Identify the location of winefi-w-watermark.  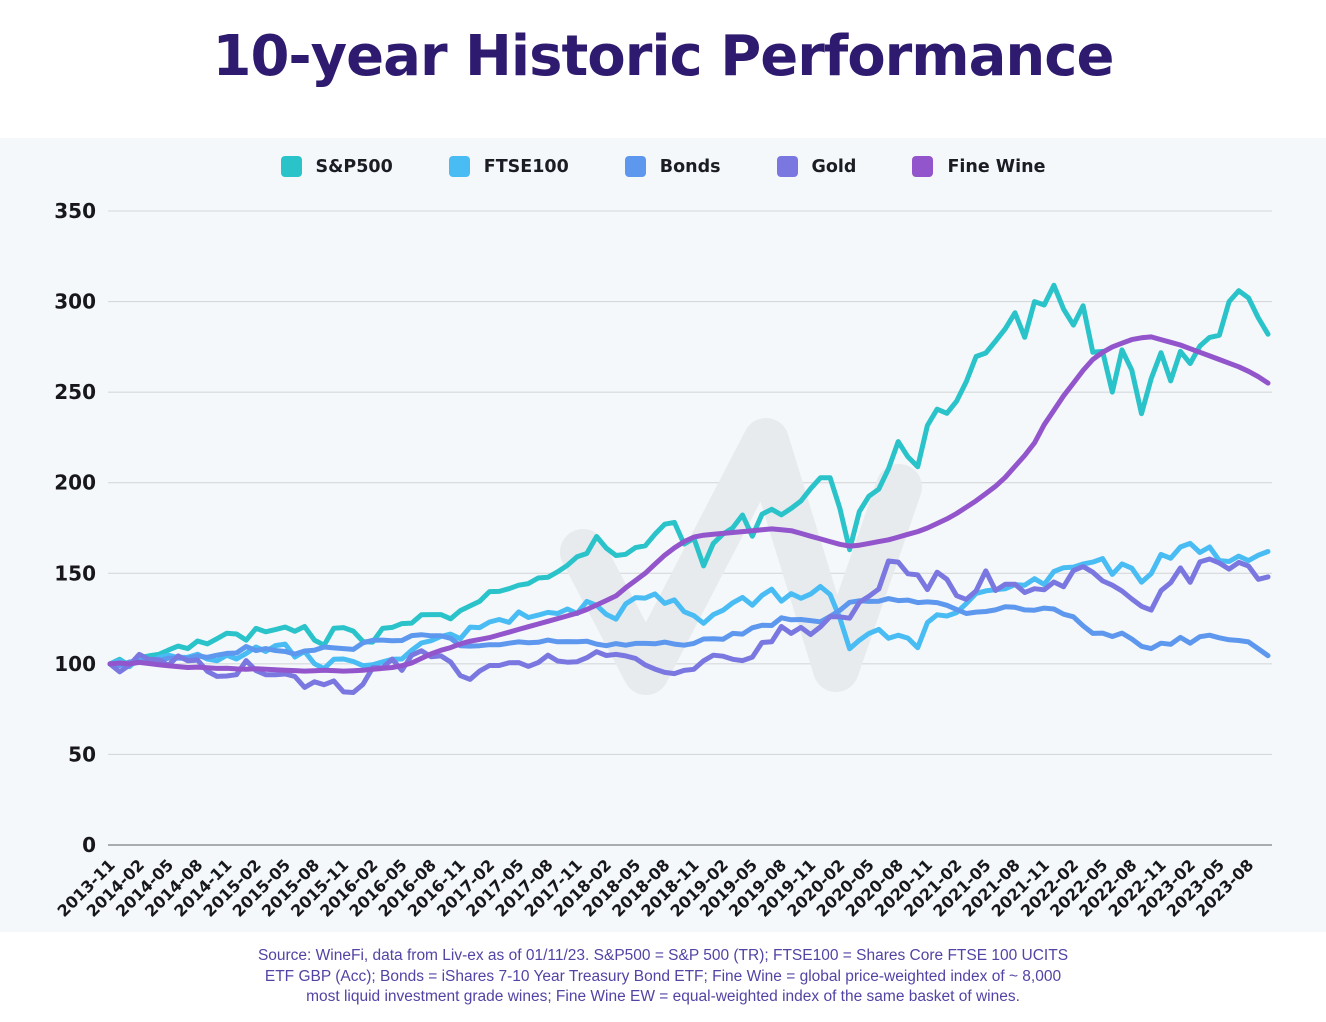
(741, 556).